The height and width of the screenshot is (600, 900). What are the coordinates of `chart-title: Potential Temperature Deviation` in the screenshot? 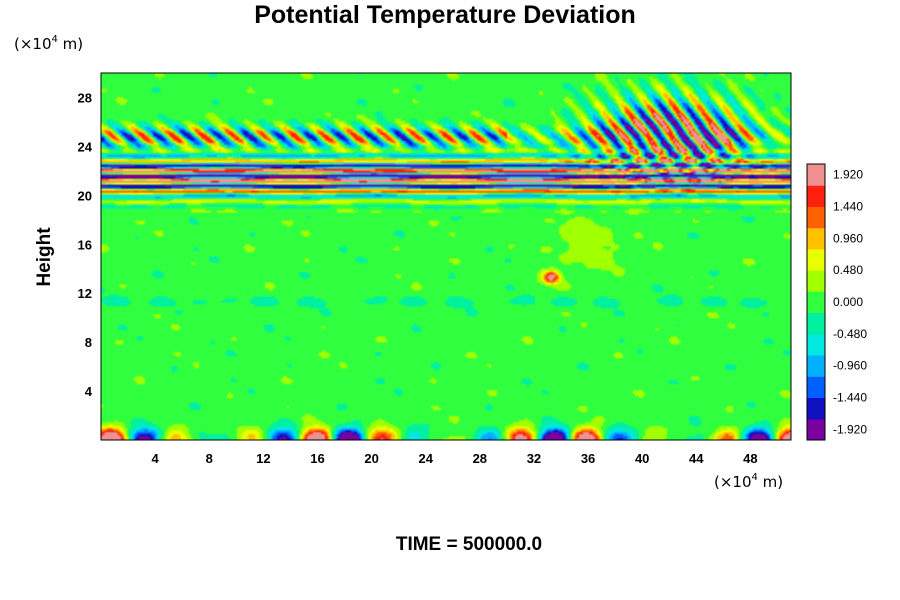 It's located at (445, 15).